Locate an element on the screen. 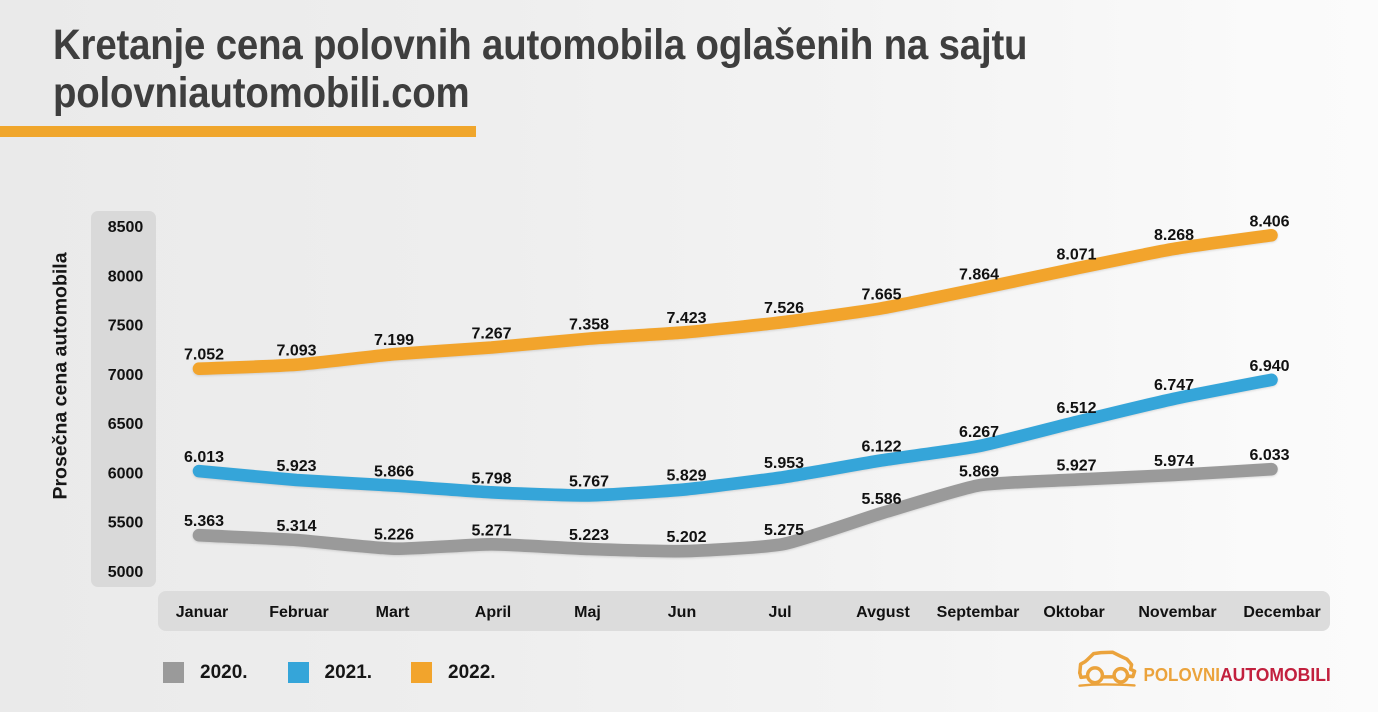 This screenshot has width=1378, height=712. svg-text: 5.223 is located at coordinates (589, 535).